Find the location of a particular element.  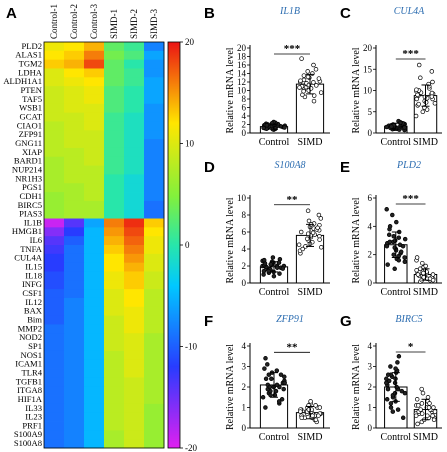

heatmap-row-label: XIAP is located at coordinates (32, 152).